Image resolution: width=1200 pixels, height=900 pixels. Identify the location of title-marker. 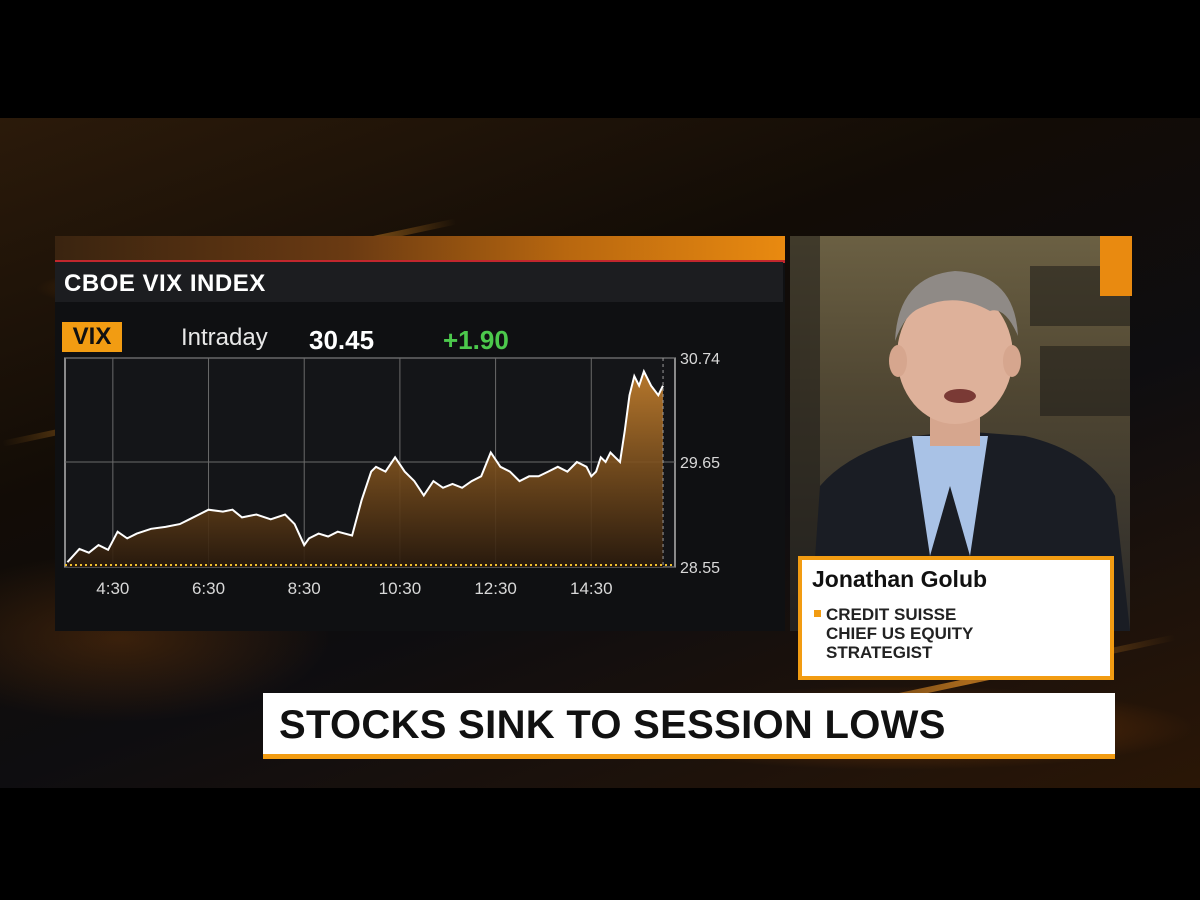
(817, 613).